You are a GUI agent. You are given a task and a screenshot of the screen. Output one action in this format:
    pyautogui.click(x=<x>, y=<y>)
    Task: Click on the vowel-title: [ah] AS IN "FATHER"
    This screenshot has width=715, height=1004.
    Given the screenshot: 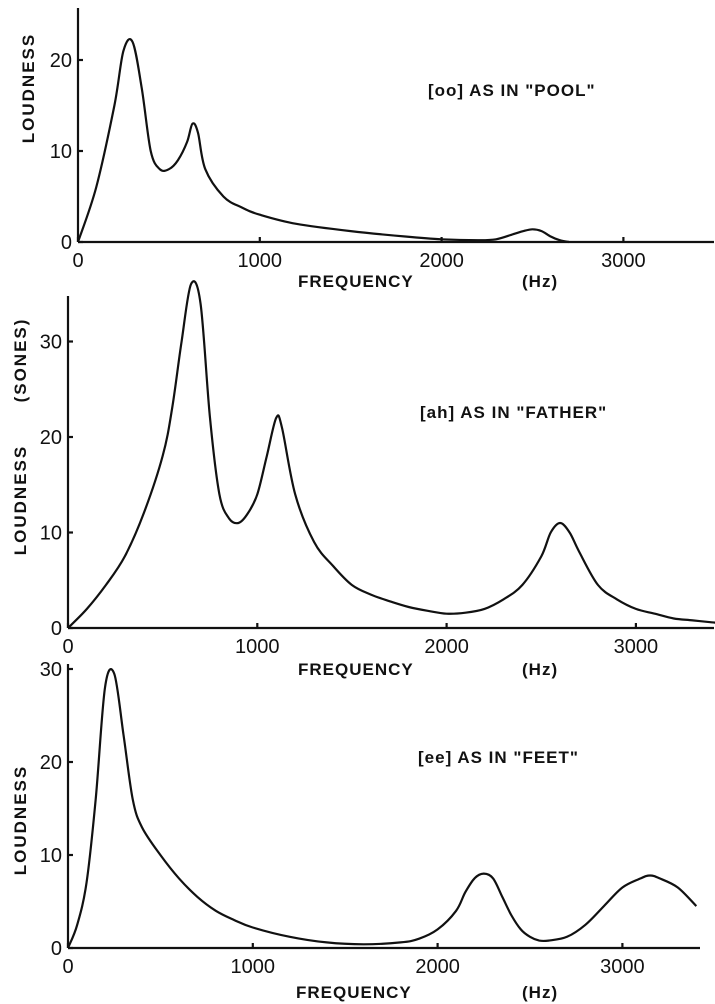 What is the action you would take?
    pyautogui.click(x=513, y=412)
    